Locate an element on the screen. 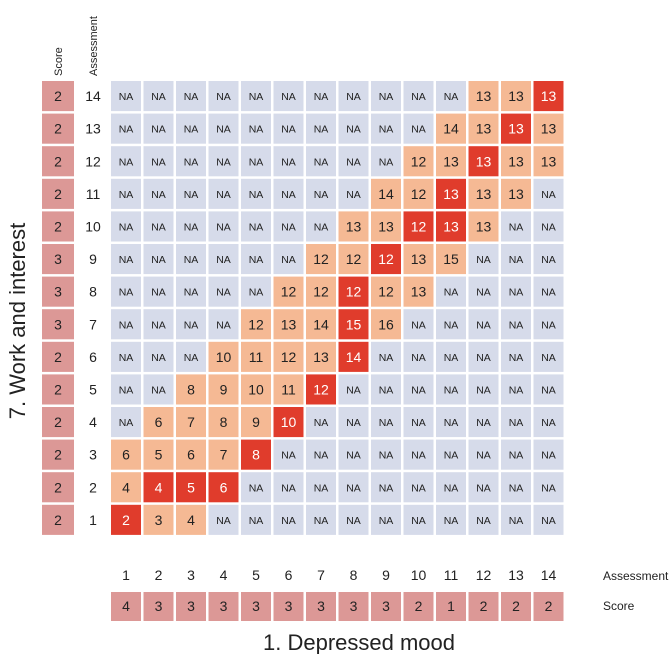 The height and width of the screenshot is (654, 672). cell-value: 12 is located at coordinates (354, 292).